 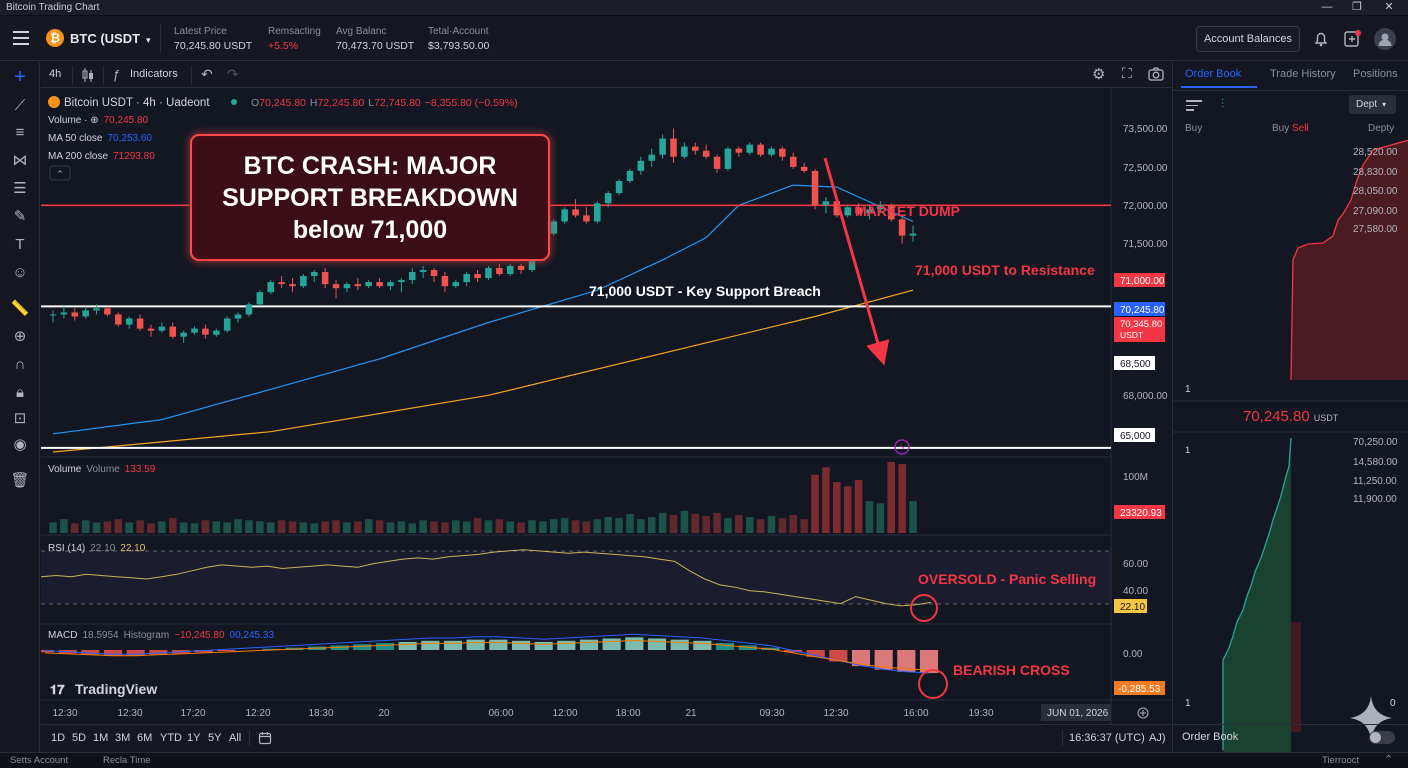 What do you see at coordinates (1357, 7) in the screenshot?
I see `maximize-button: ❐` at bounding box center [1357, 7].